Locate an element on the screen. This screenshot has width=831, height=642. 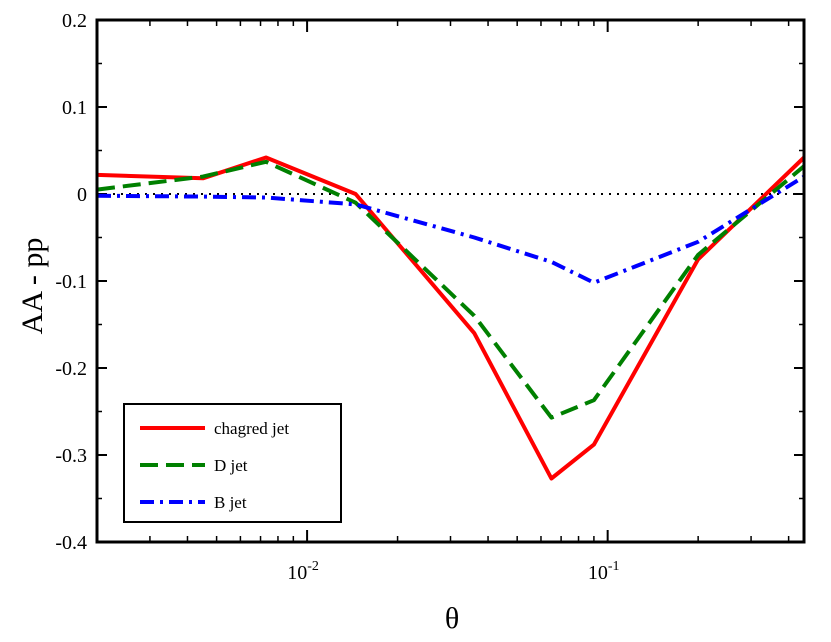
legend-label: B jet is located at coordinates (230, 502).